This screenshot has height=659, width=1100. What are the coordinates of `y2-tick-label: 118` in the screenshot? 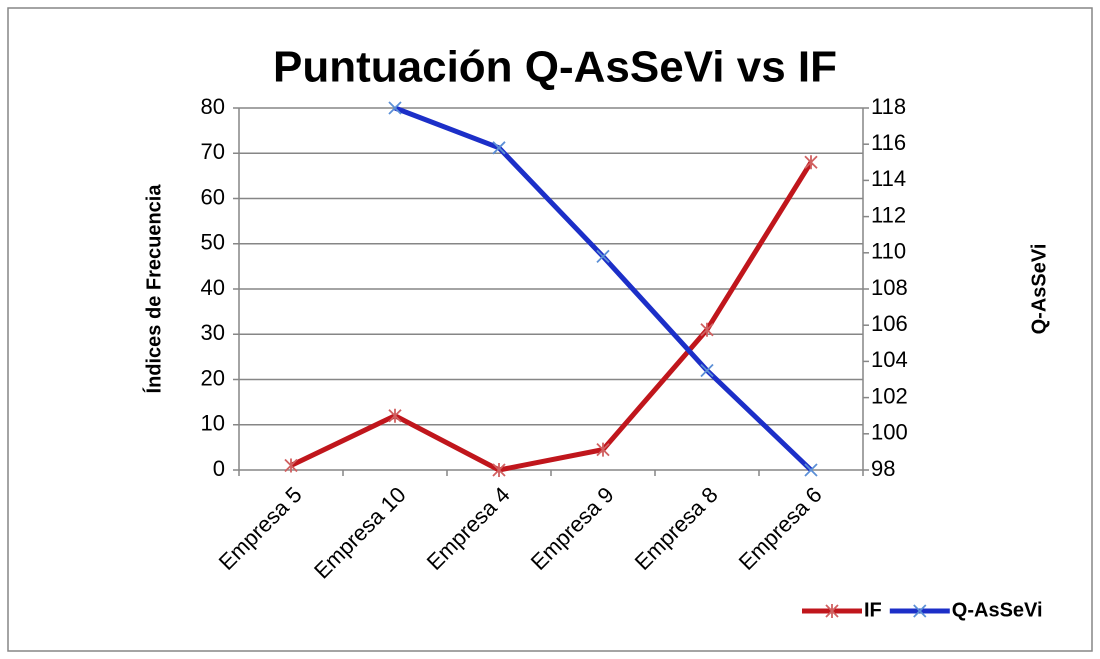 It's located at (888, 106).